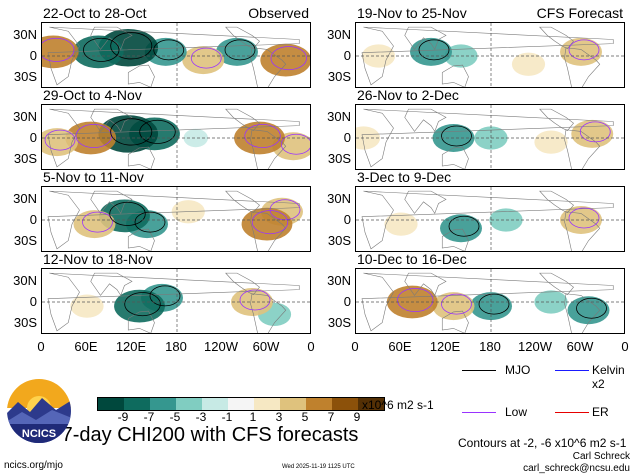  Describe the element at coordinates (490, 346) in the screenshot. I see `lon-tick-label: 180` at that location.